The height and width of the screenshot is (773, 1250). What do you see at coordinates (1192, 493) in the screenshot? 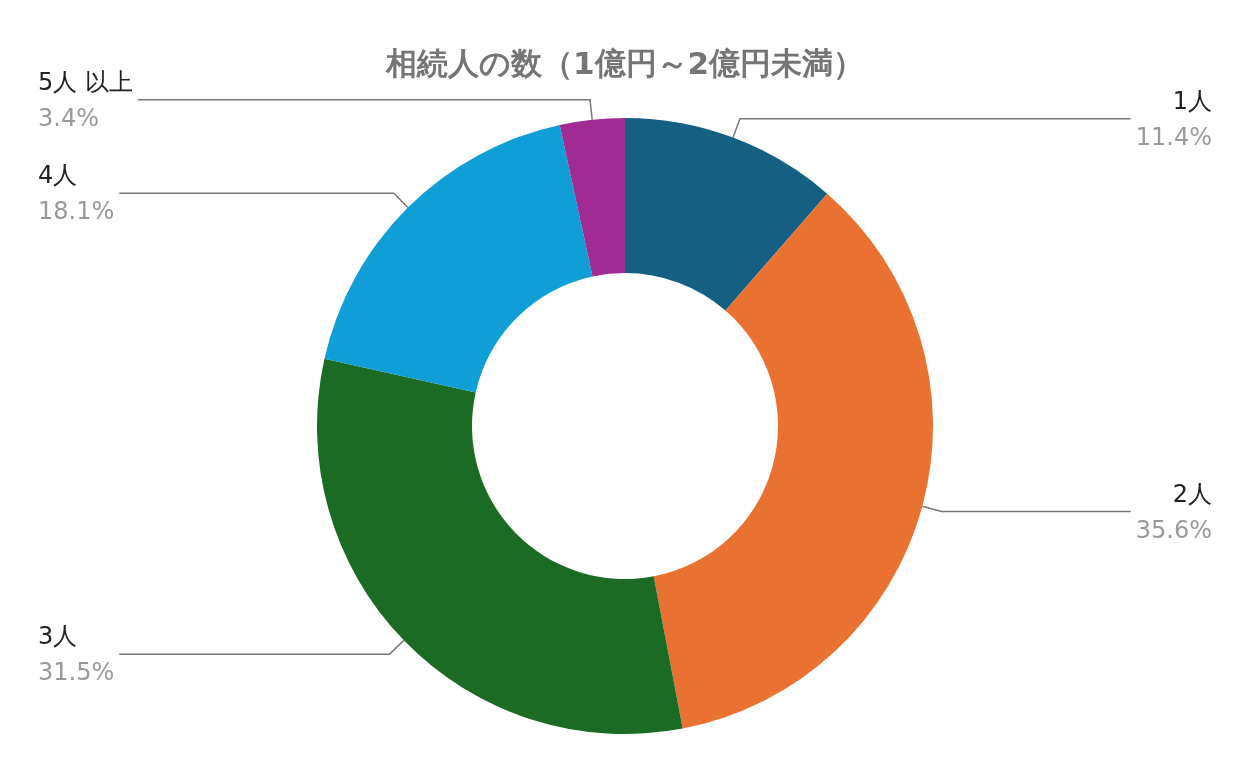
I see `slice-label: 2人` at bounding box center [1192, 493].